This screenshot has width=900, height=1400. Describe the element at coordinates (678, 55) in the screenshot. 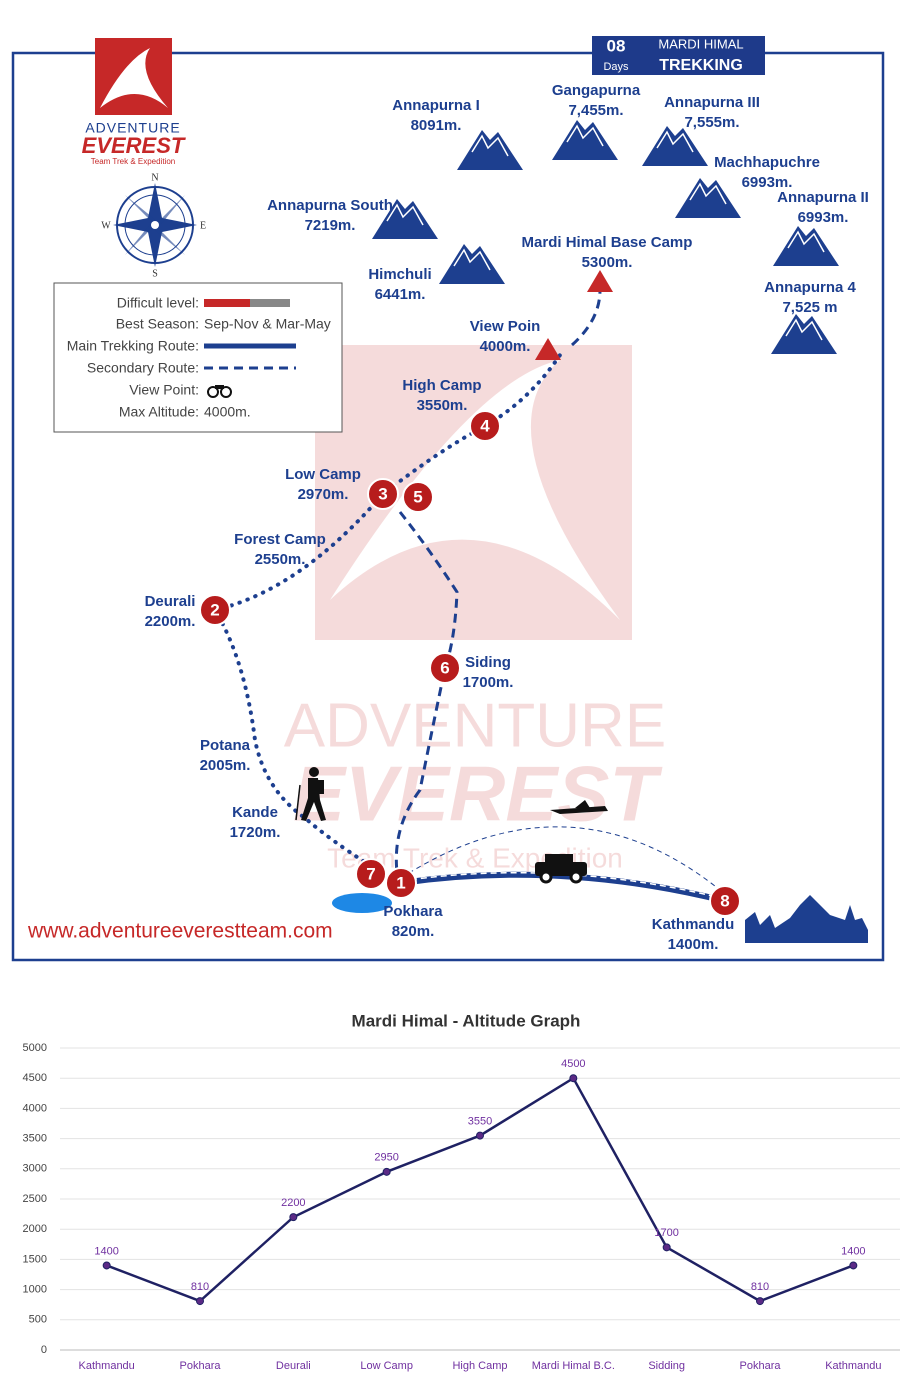

I see `badge` at that location.